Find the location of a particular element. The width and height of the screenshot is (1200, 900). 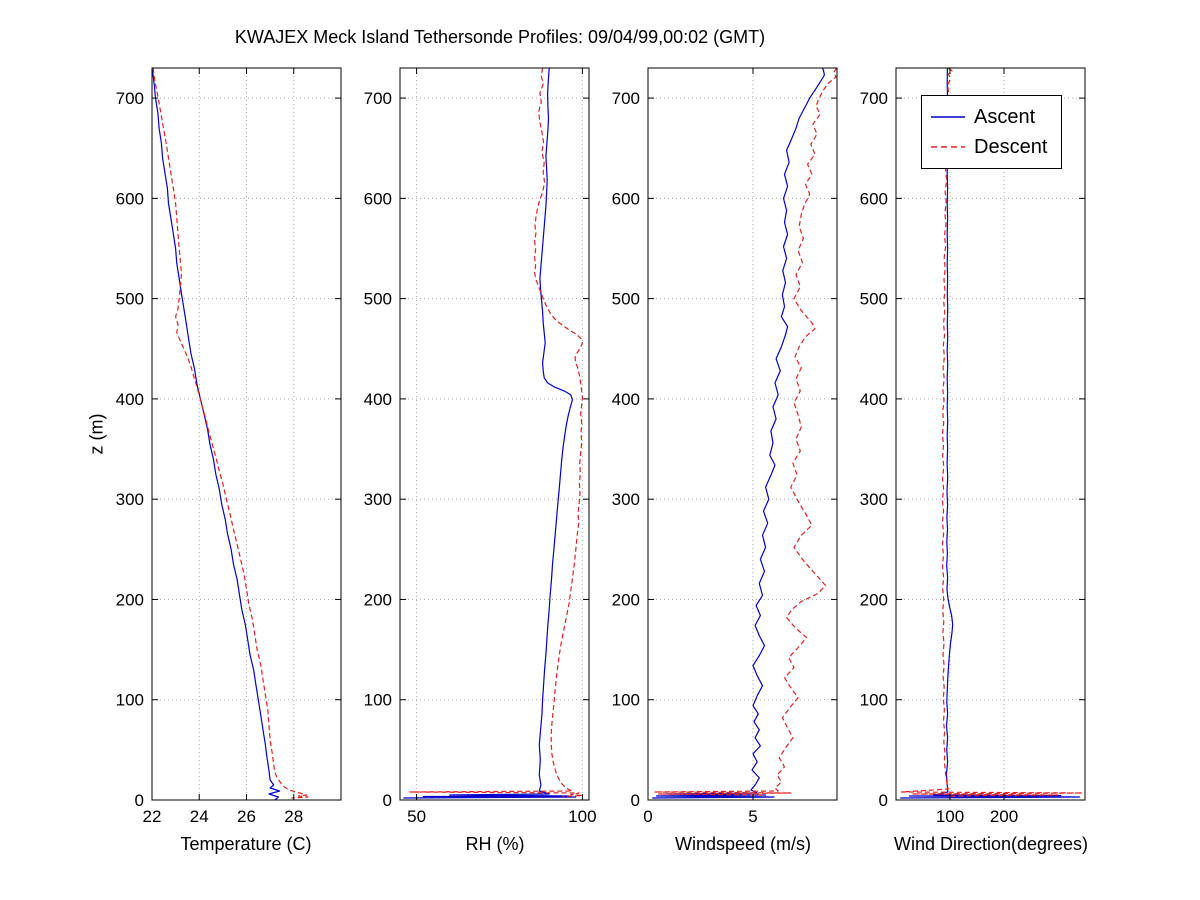

x-tick-label: 28 is located at coordinates (293, 816).